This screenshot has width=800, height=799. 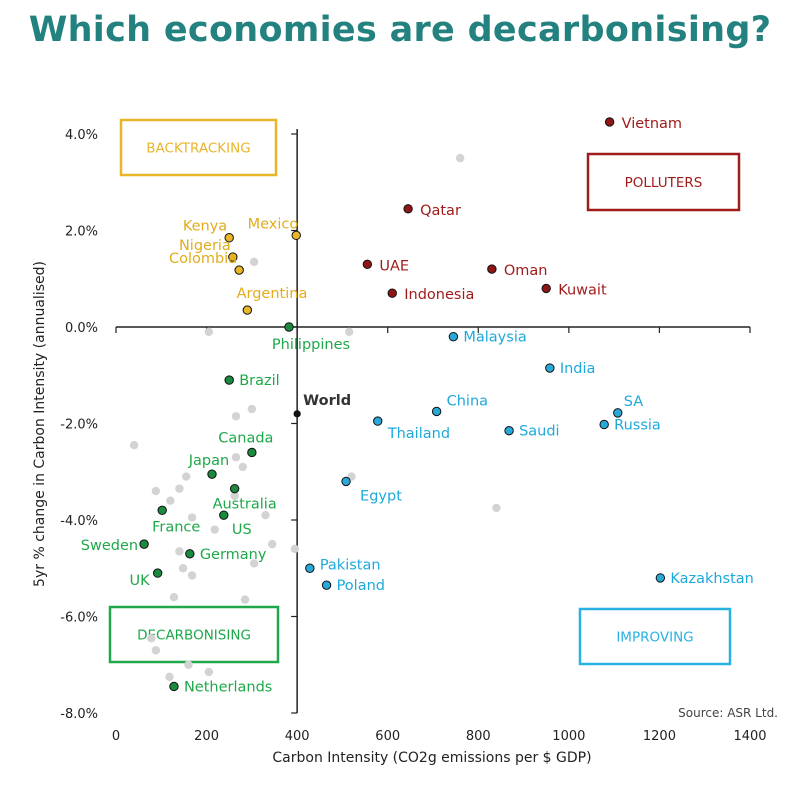 I want to click on label-egypt: Egypt, so click(x=381, y=496).